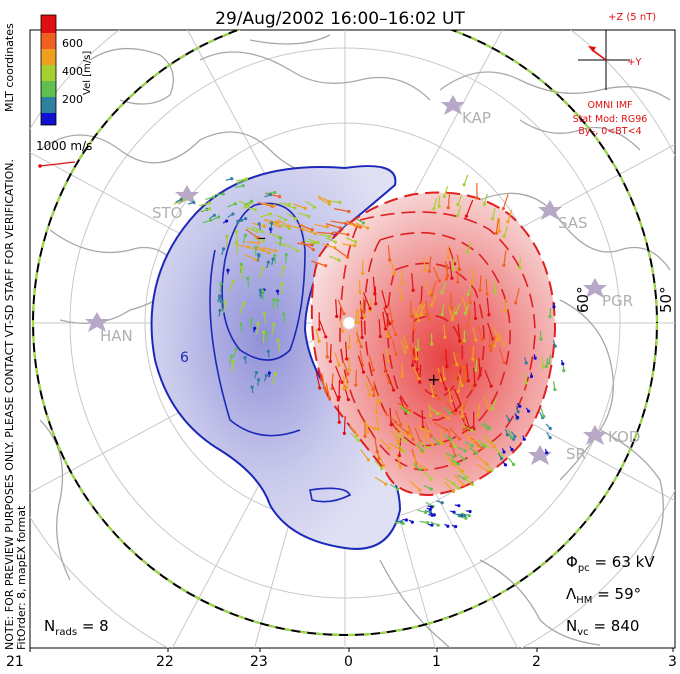 The width and height of the screenshot is (680, 674). I want to click on station-label-kod: KOD, so click(624, 437).